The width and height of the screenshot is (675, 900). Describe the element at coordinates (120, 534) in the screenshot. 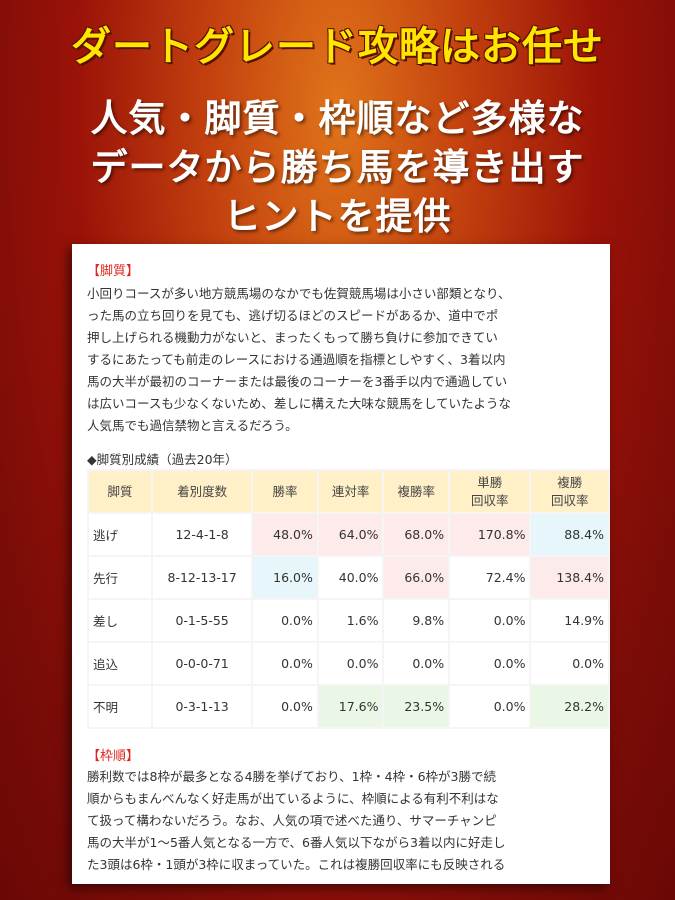

I see `row-label: 逃げ` at that location.